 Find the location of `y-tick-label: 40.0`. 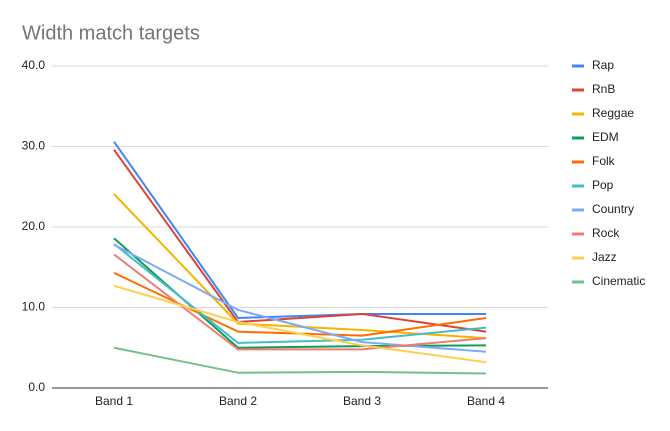

y-tick-label: 40.0 is located at coordinates (34, 65).